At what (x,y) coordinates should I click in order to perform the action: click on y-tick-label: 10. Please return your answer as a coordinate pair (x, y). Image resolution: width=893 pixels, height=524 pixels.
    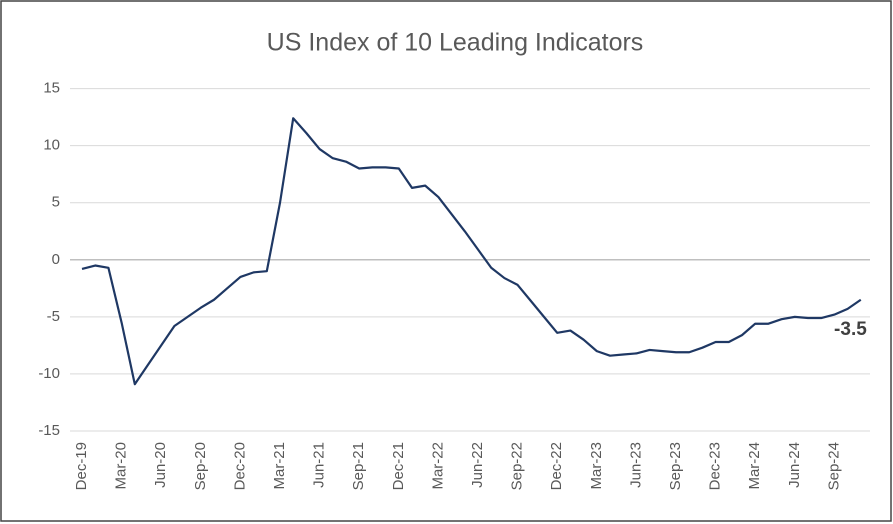
    Looking at the image, I should click on (51, 145).